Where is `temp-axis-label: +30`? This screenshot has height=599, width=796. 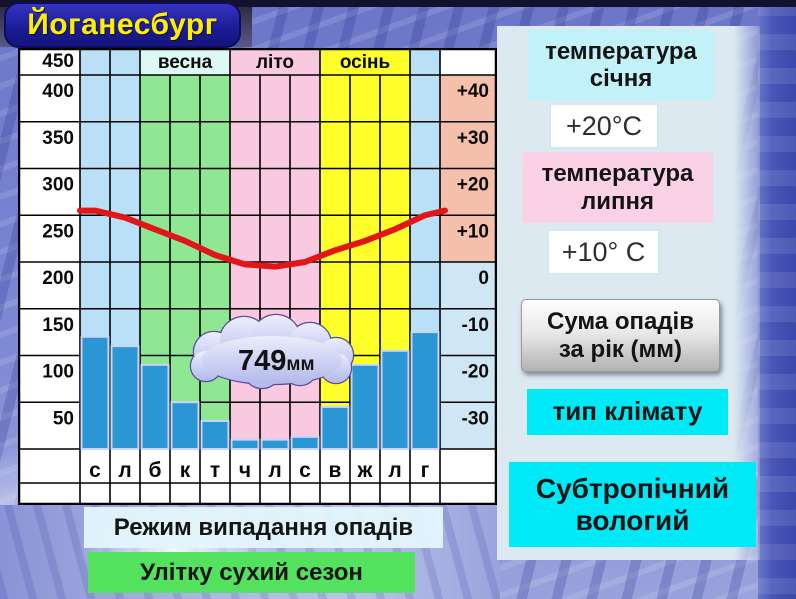
temp-axis-label: +30 is located at coordinates (473, 138).